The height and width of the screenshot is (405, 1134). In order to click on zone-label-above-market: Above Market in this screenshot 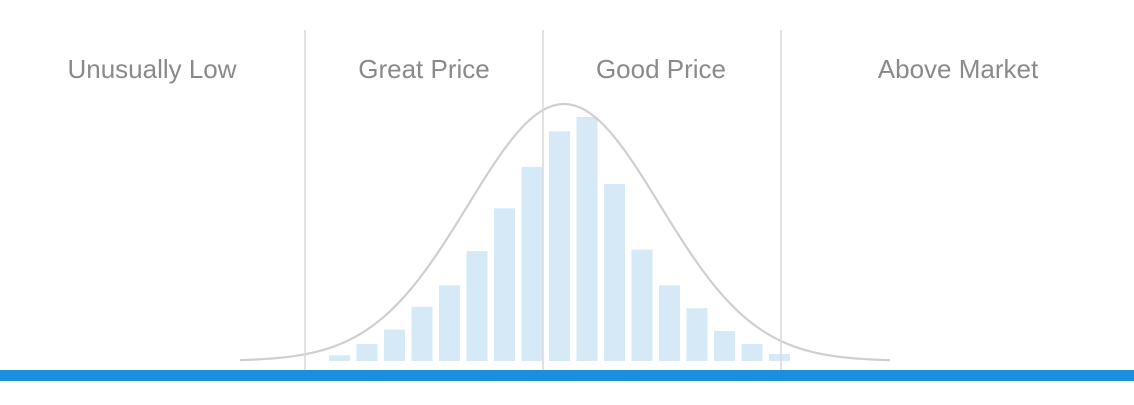, I will do `click(958, 69)`.